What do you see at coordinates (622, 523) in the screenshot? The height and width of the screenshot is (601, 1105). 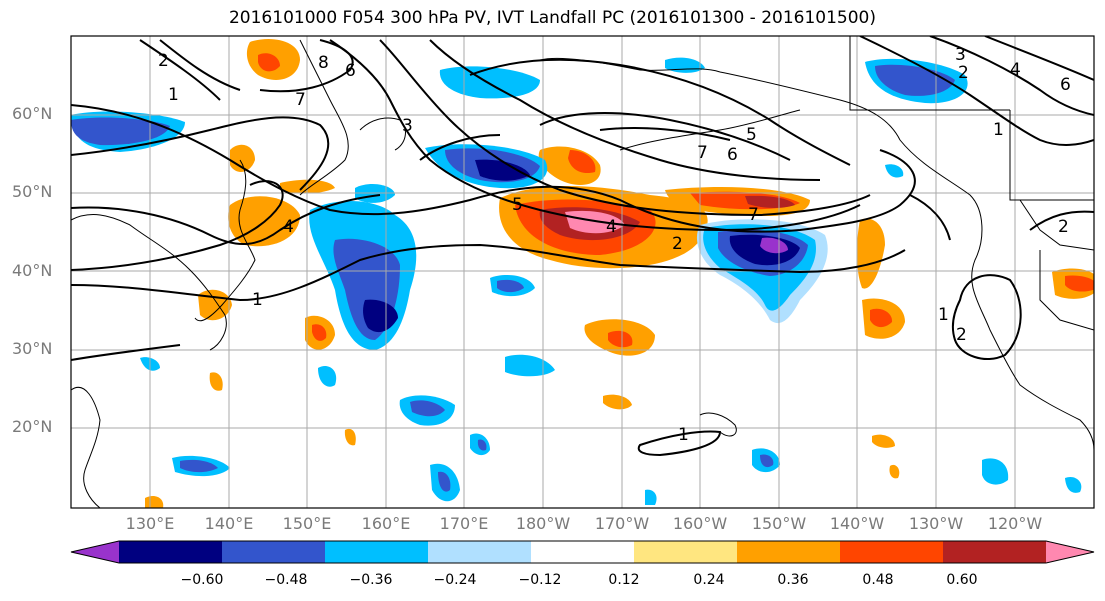 I see `lon-label: 170°W` at bounding box center [622, 523].